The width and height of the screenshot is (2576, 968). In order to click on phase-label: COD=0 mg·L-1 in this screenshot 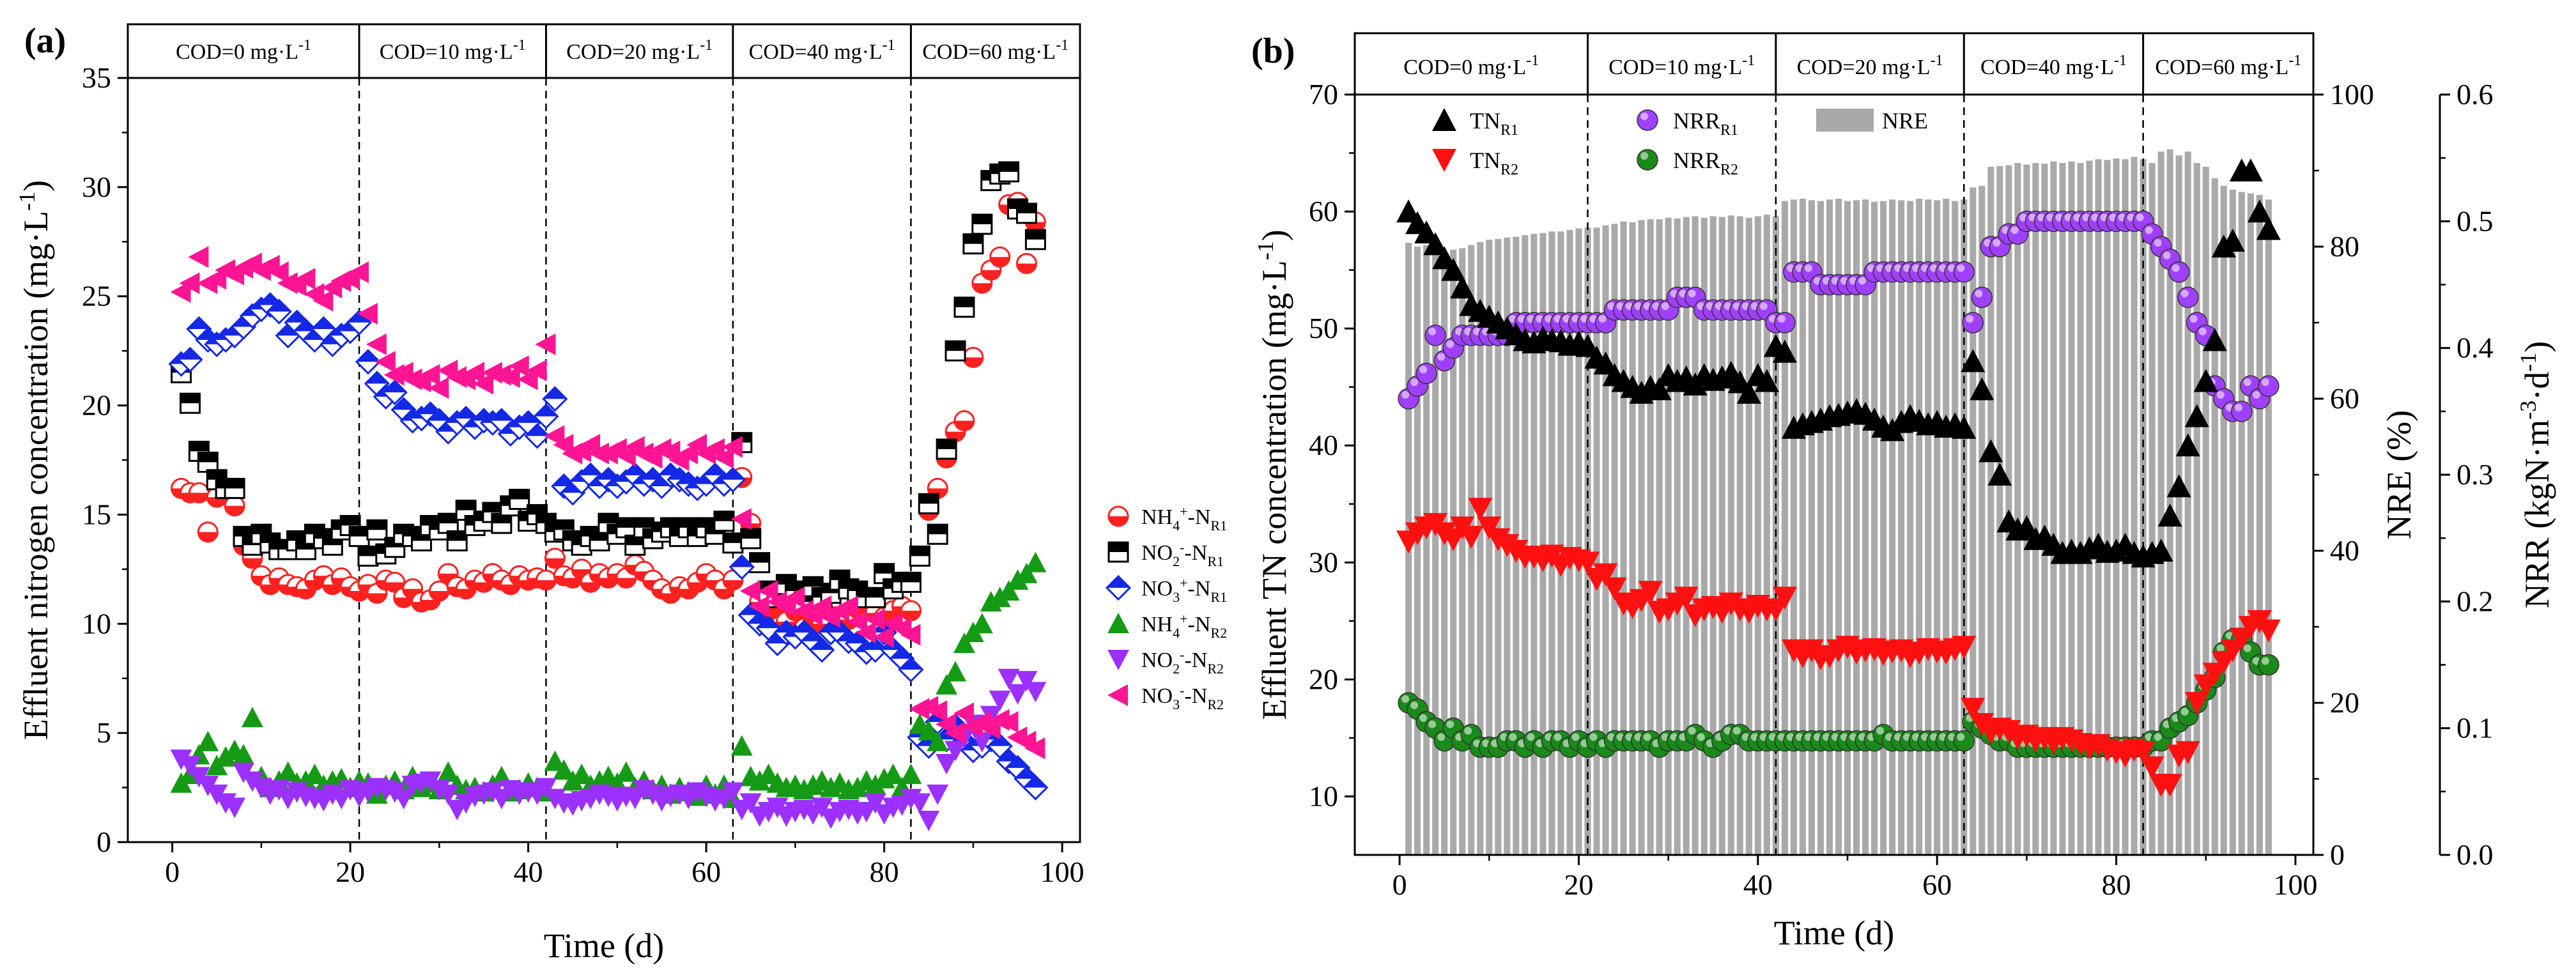, I will do `click(1471, 66)`.